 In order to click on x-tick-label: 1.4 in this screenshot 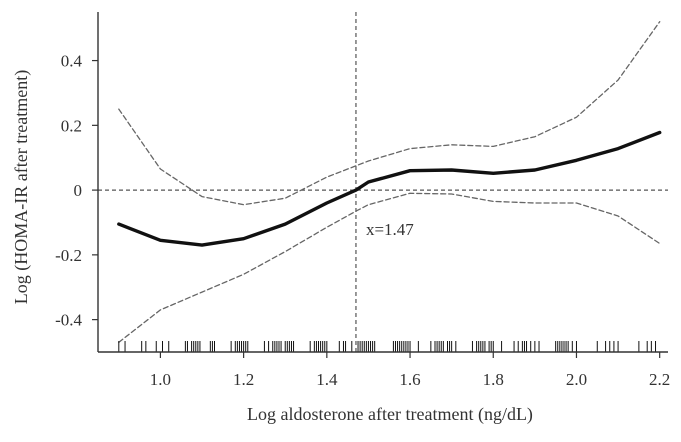, I will do `click(327, 379)`.